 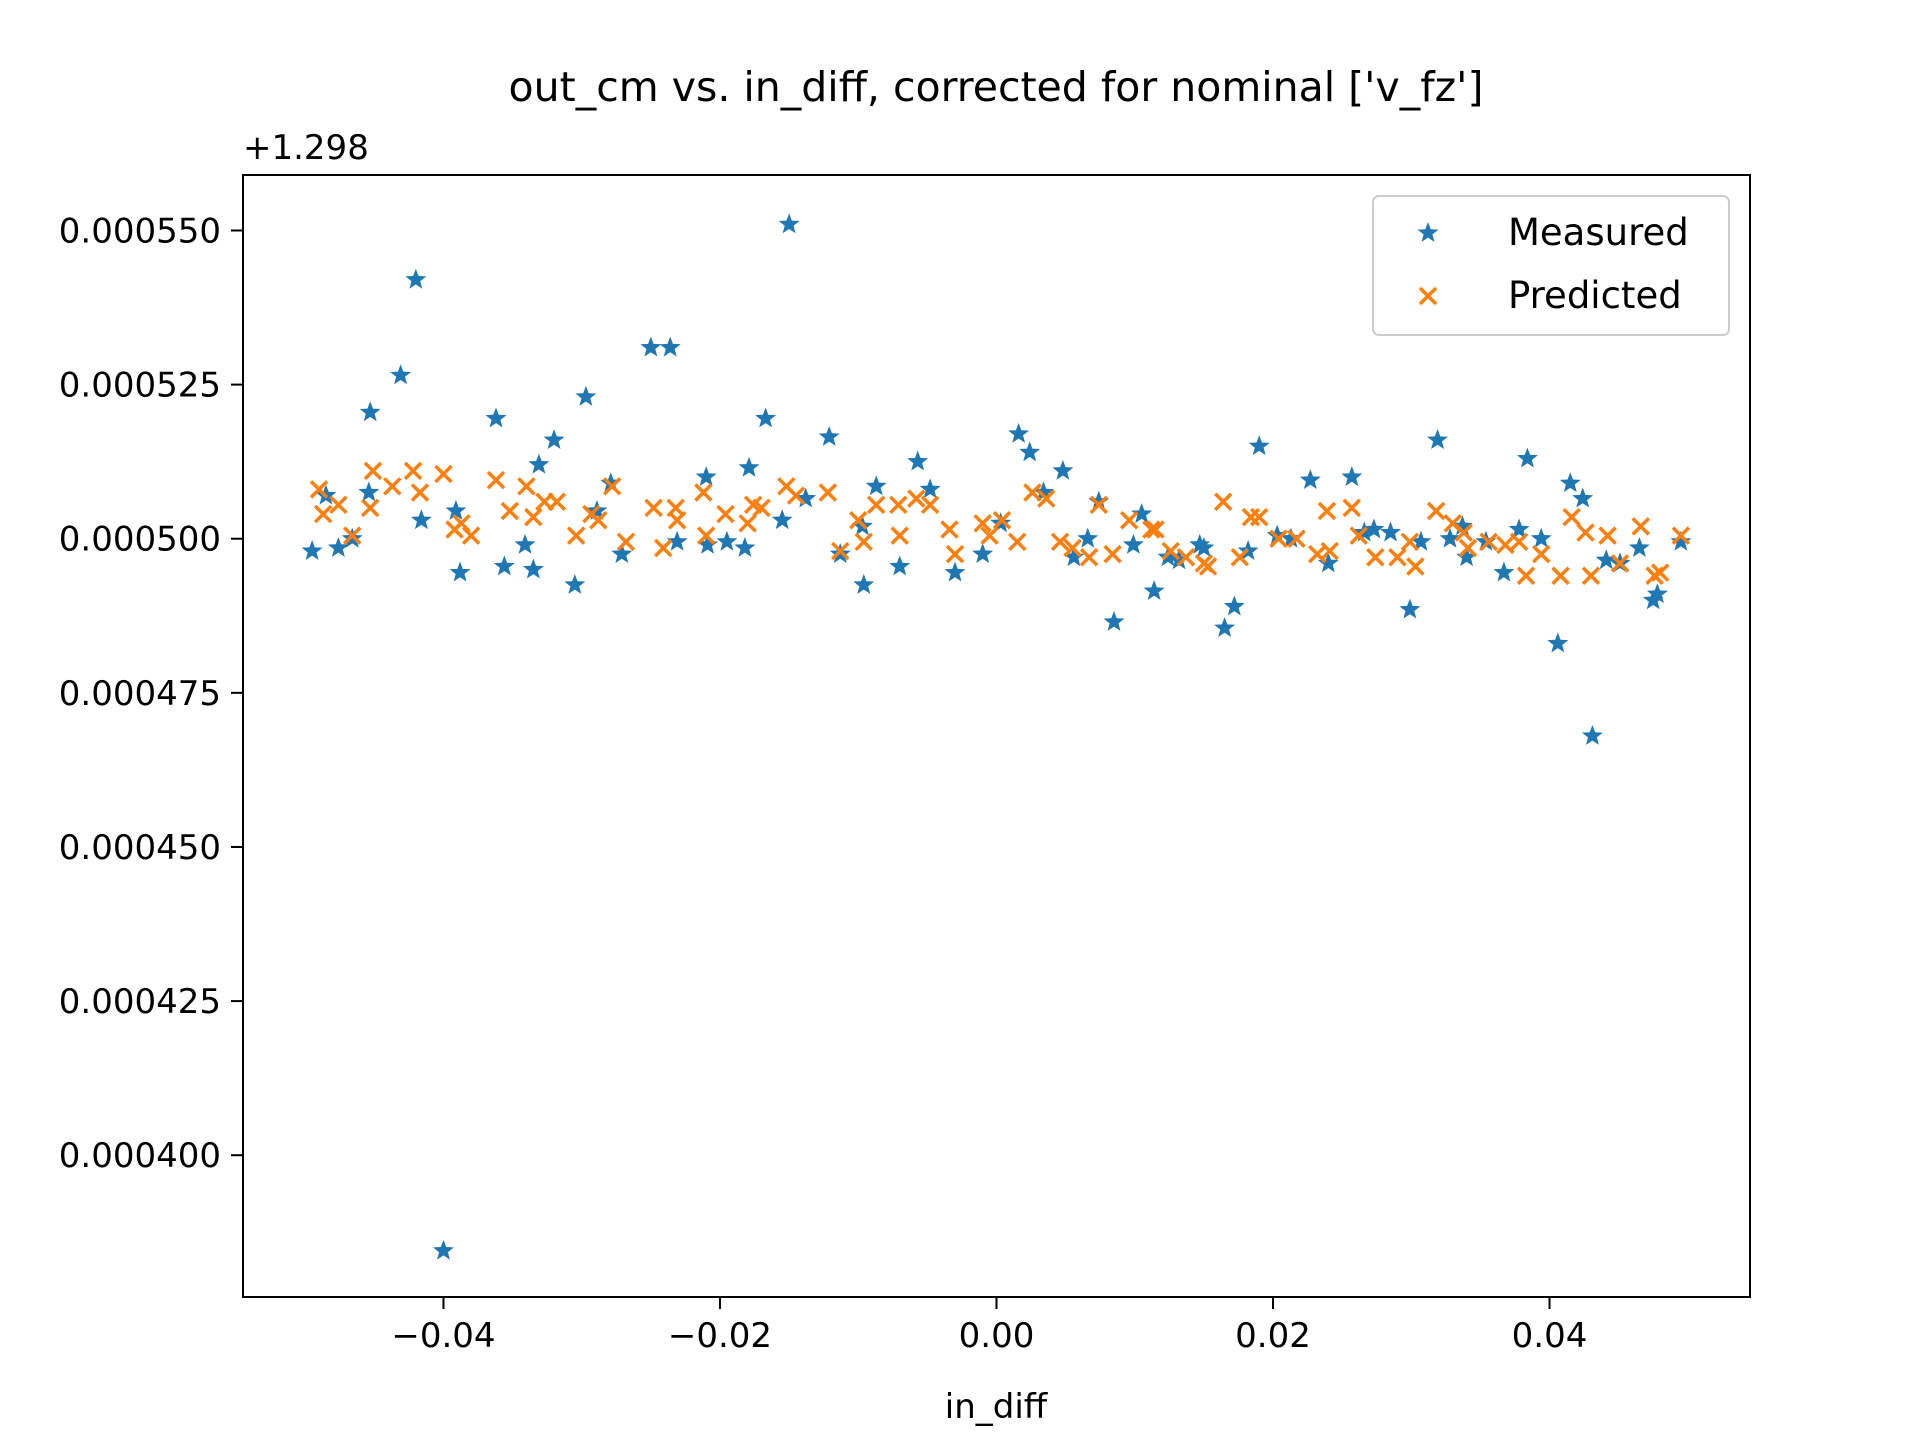 I want to click on legend-box, so click(x=1551, y=265).